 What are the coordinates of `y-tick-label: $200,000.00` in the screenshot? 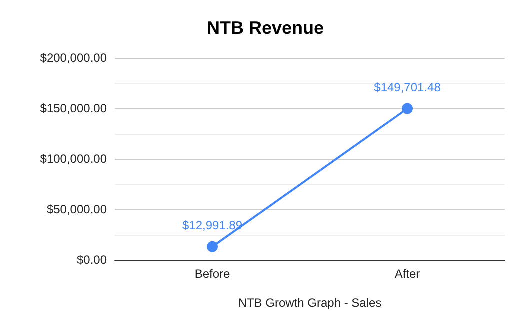 It's located at (74, 58).